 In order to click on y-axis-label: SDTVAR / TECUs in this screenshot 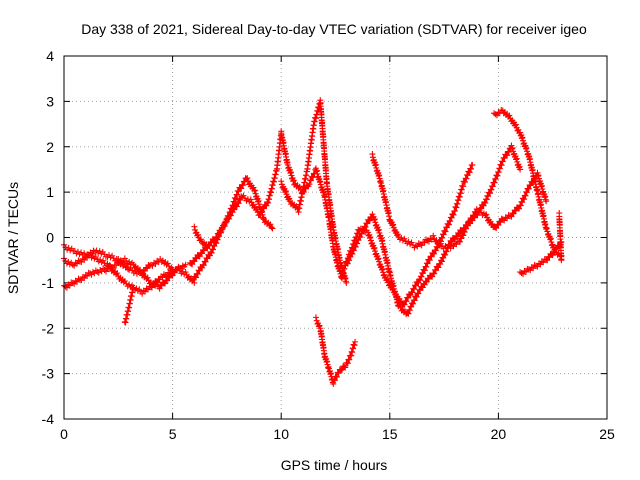, I will do `click(13, 238)`.